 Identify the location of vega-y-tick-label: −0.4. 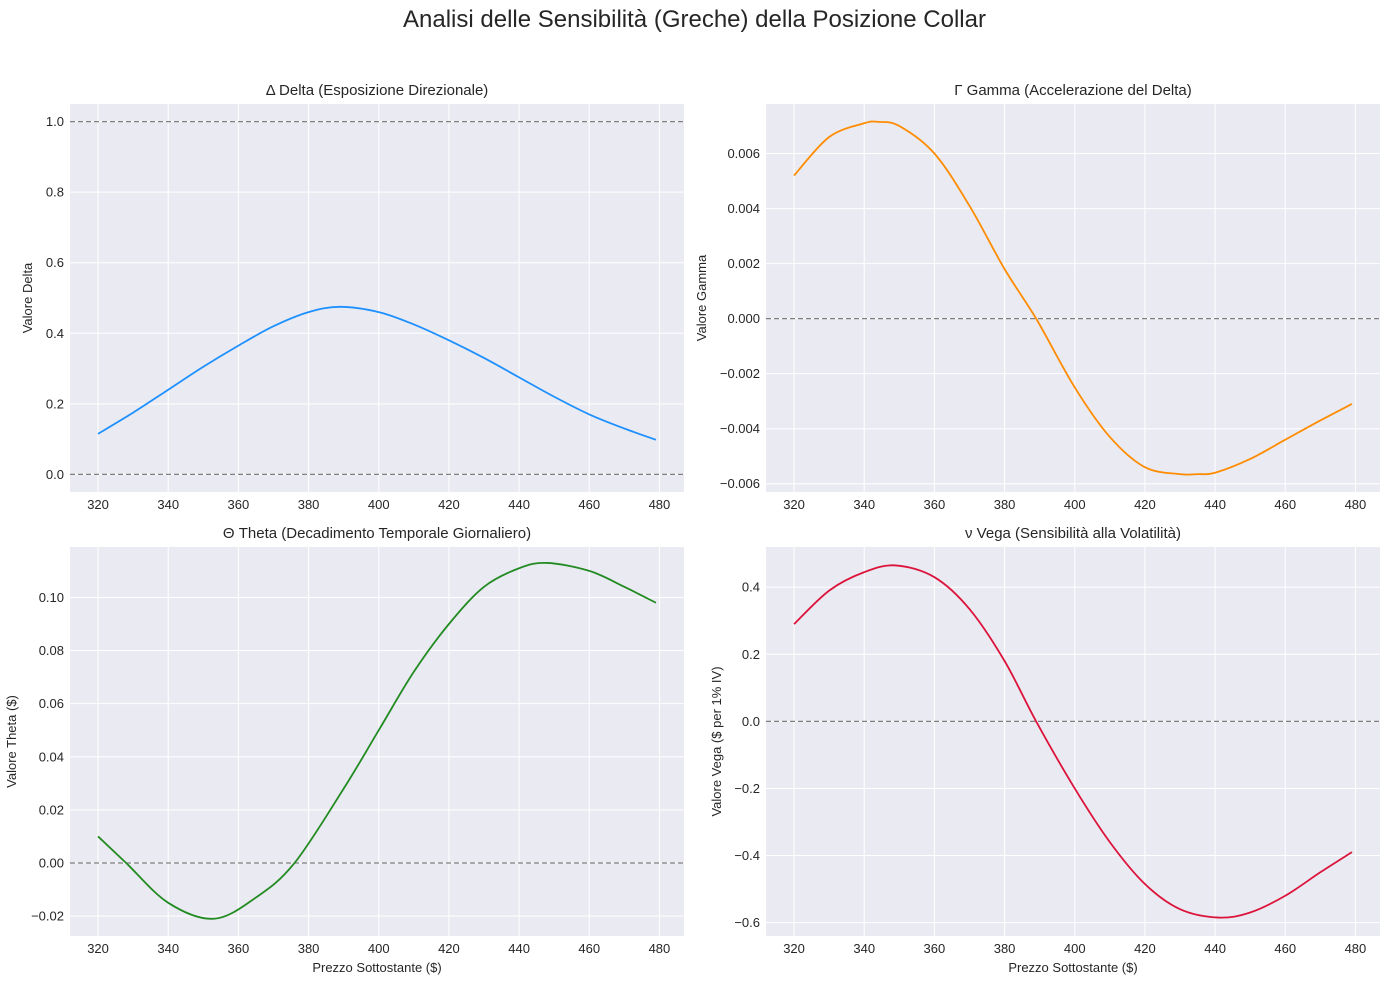
(747, 855).